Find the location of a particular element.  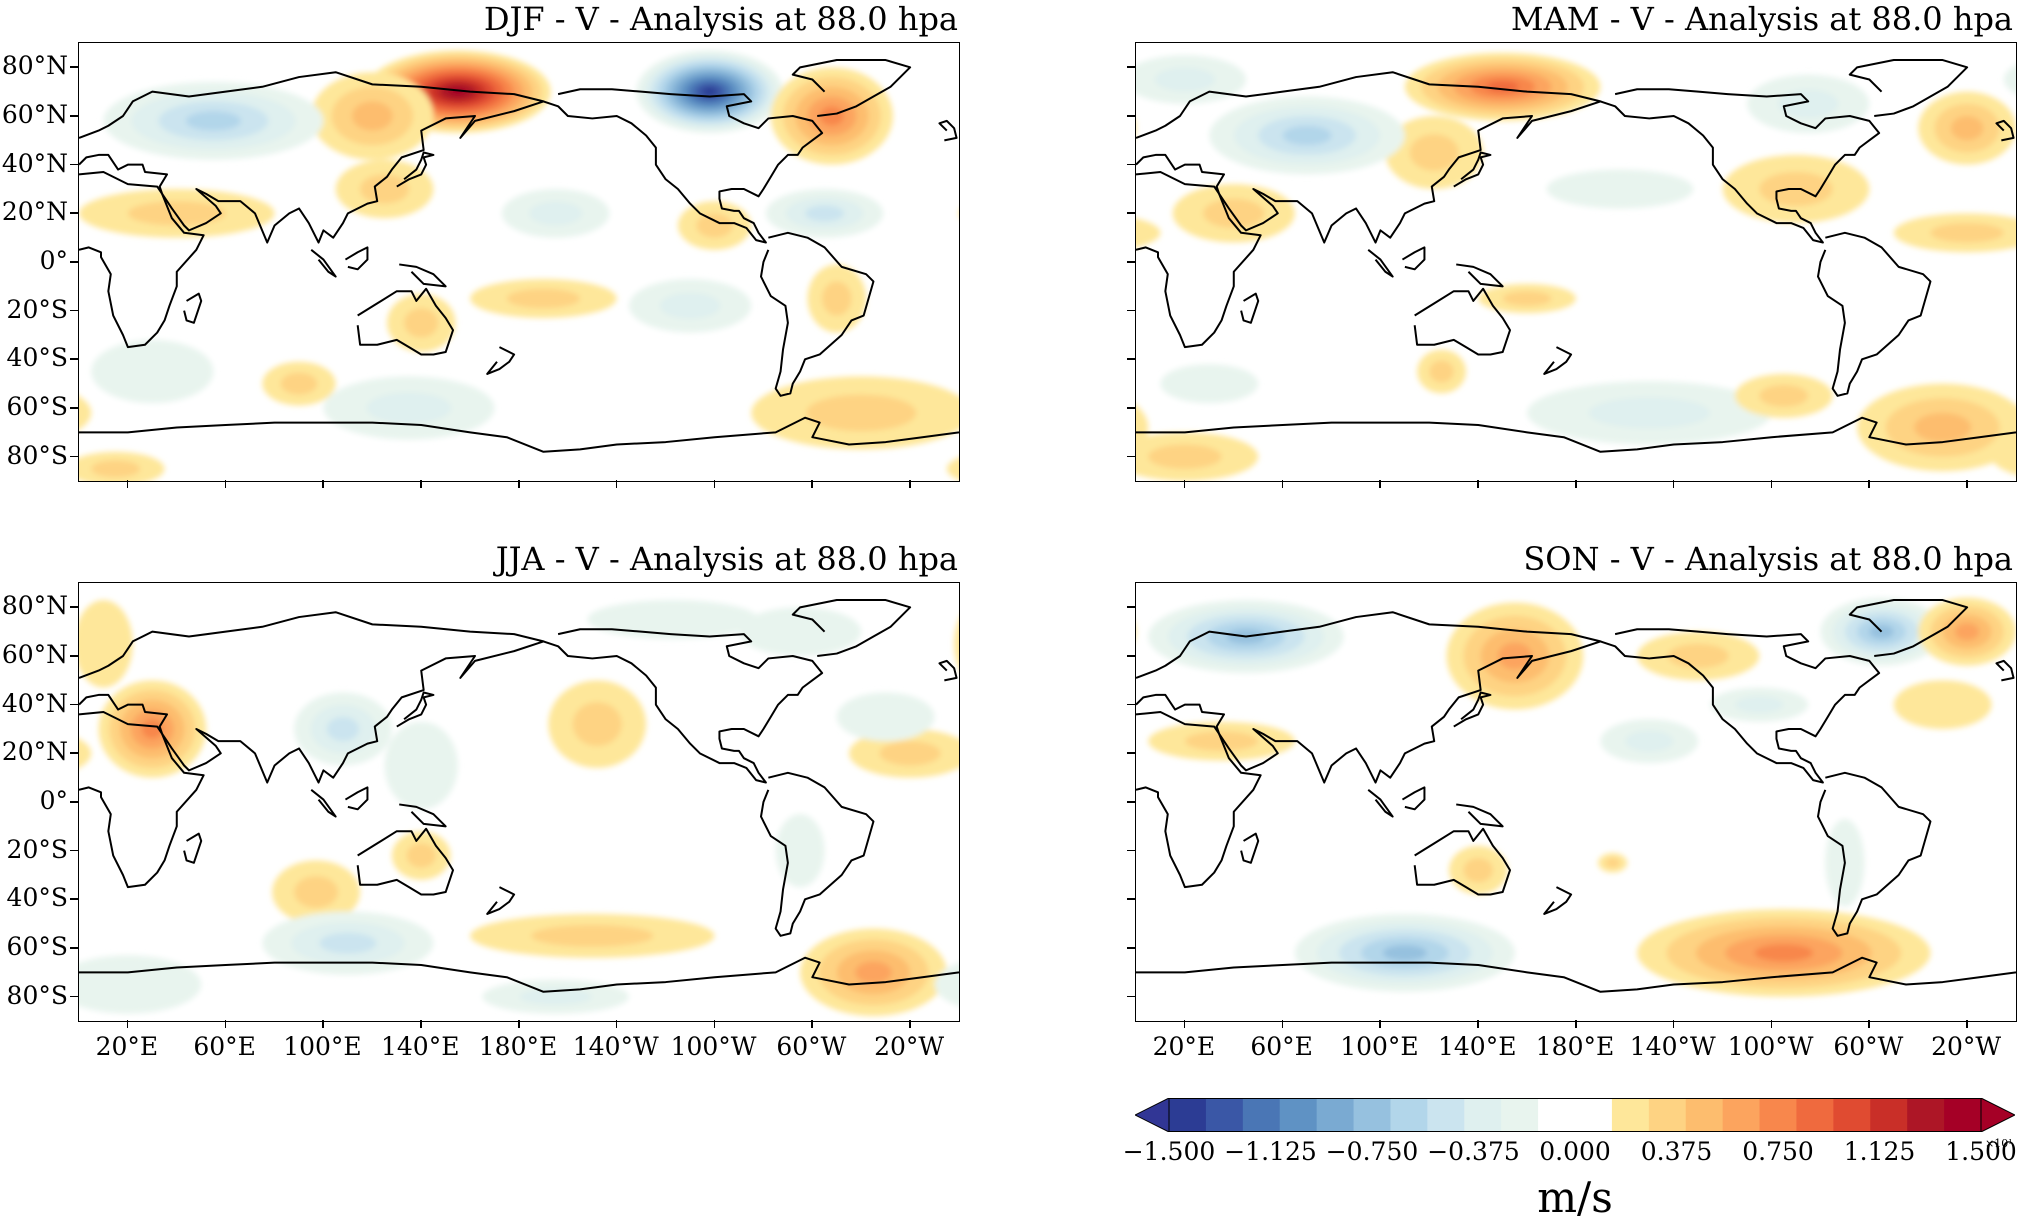

colorbar-tick-label: −0.750 is located at coordinates (1372, 1151).